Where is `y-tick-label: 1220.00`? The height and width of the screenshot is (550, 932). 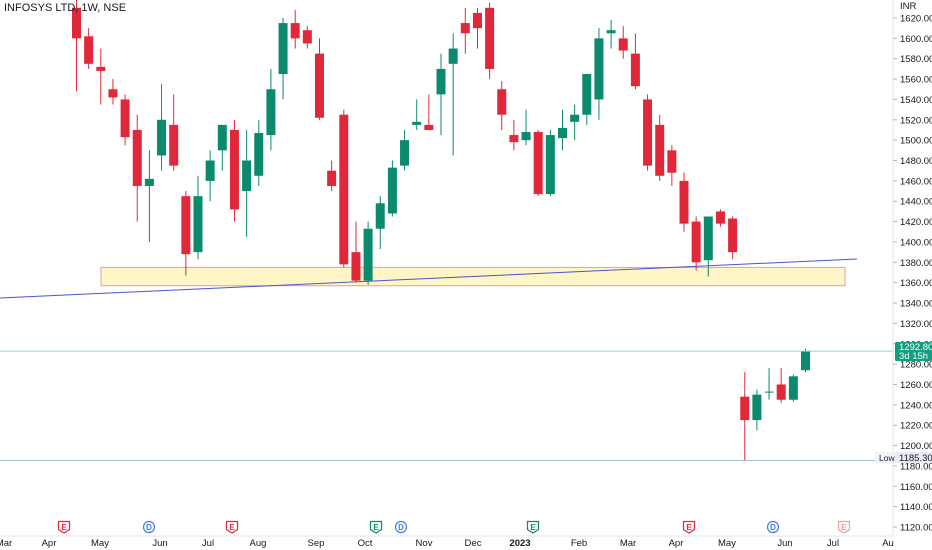 y-tick-label: 1220.00 is located at coordinates (916, 426).